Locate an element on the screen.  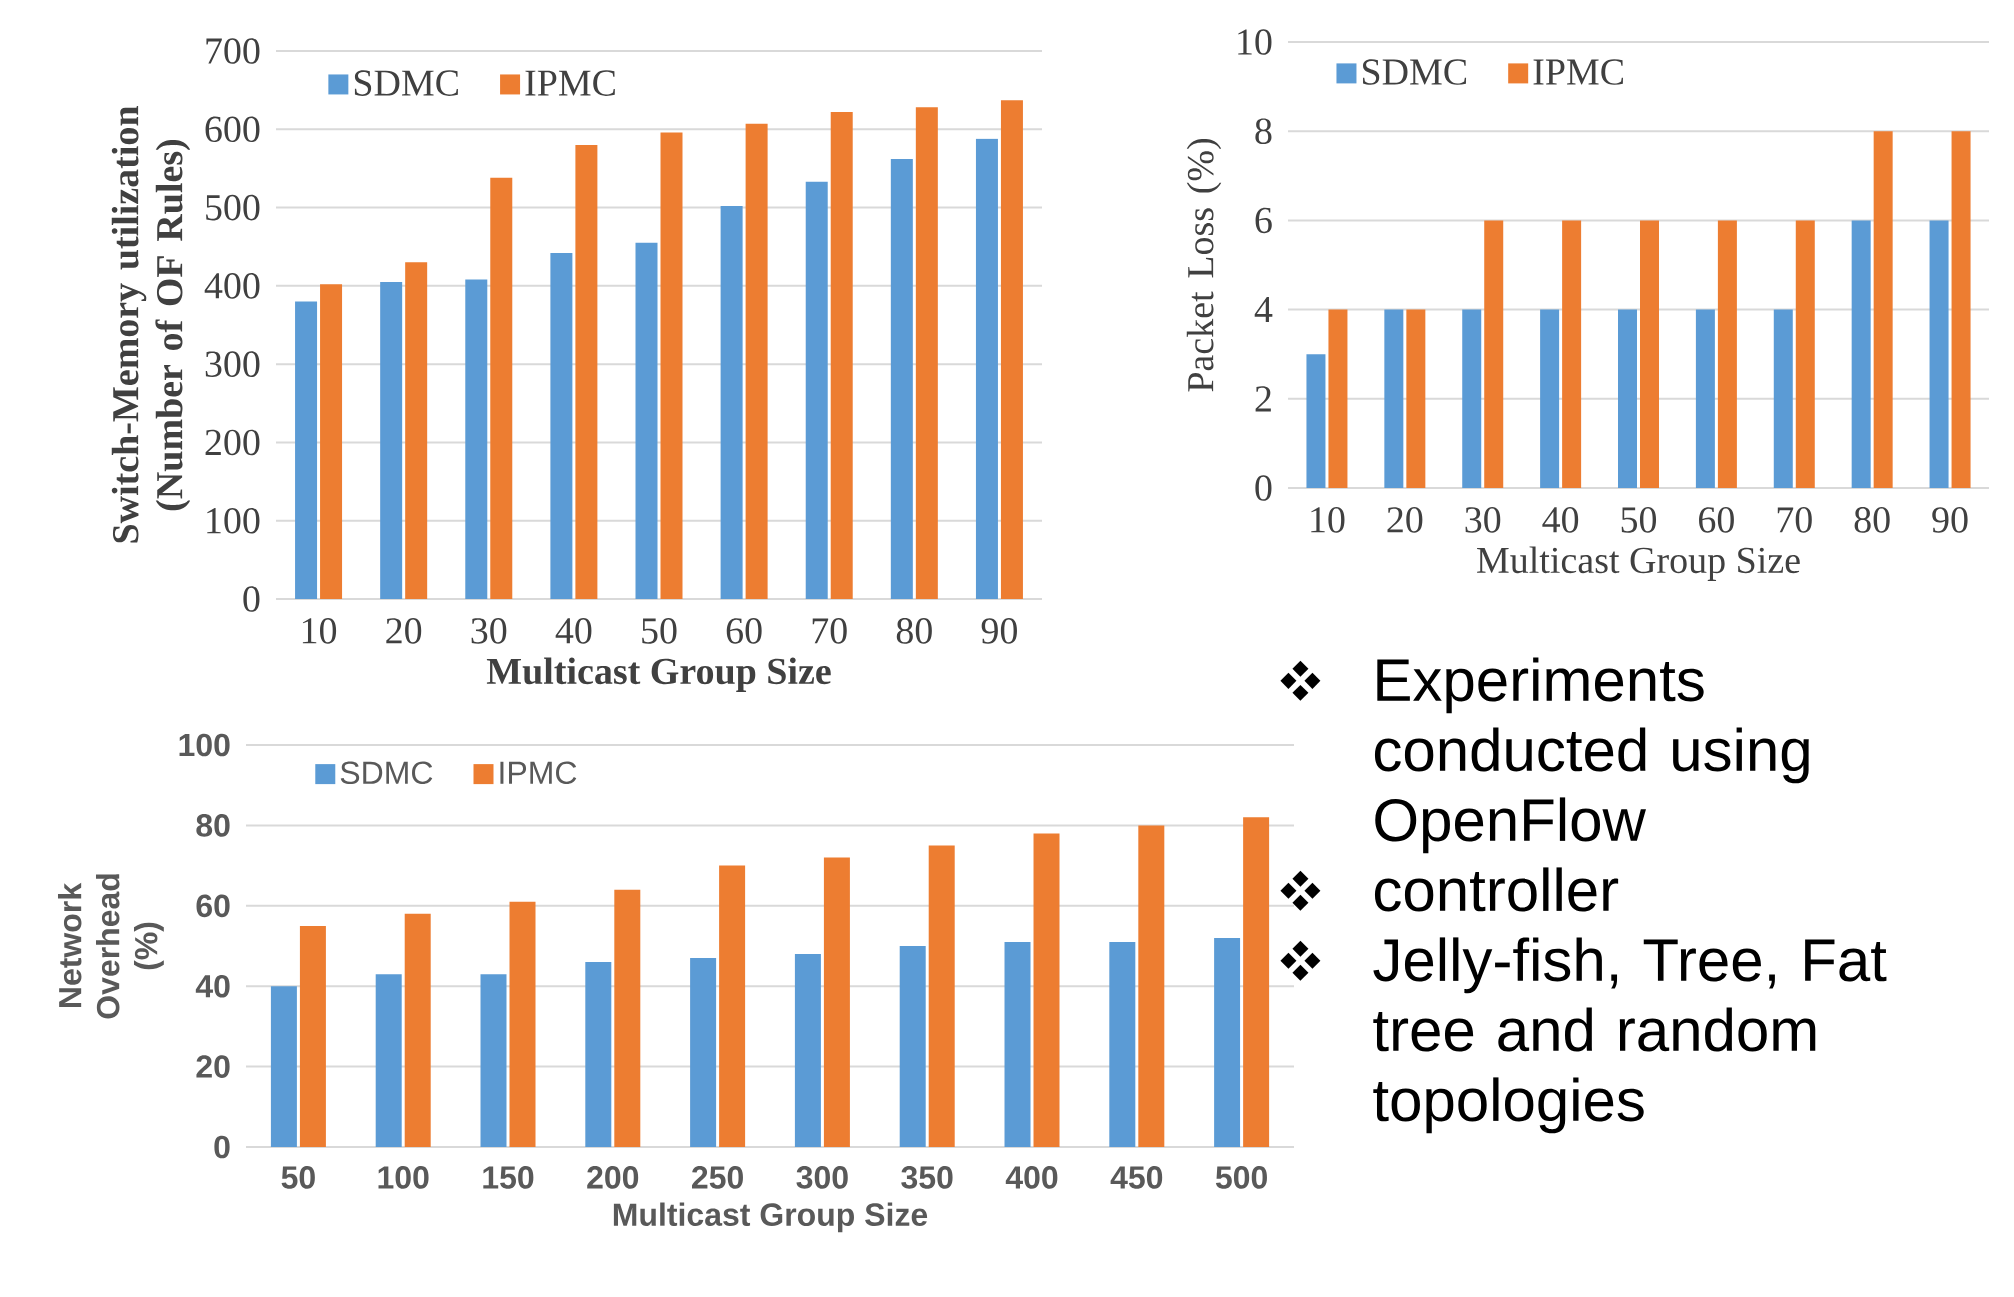
x-tick-label: 200 is located at coordinates (613, 1177).